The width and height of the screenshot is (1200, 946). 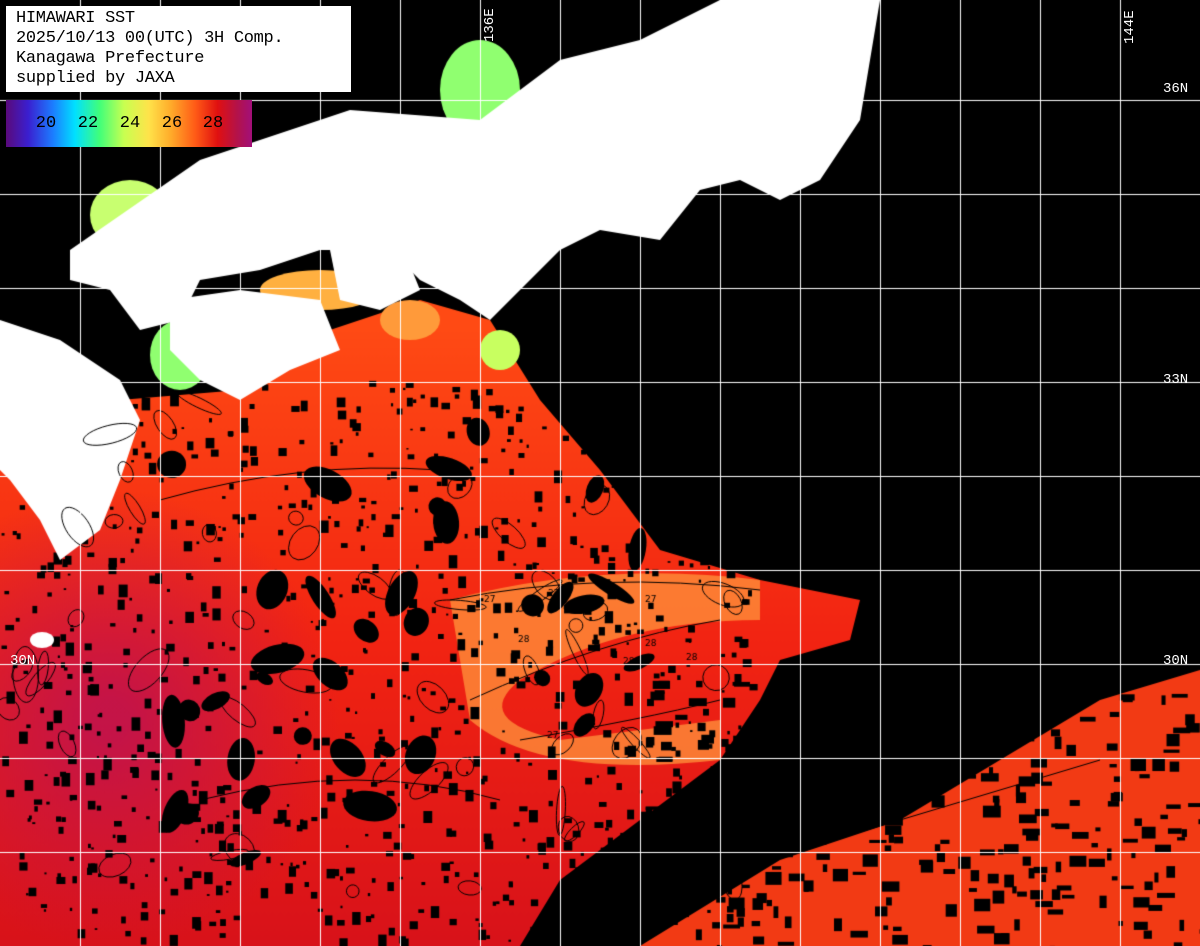 What do you see at coordinates (75, 18) in the screenshot?
I see `title-product: HIMAWARI SST` at bounding box center [75, 18].